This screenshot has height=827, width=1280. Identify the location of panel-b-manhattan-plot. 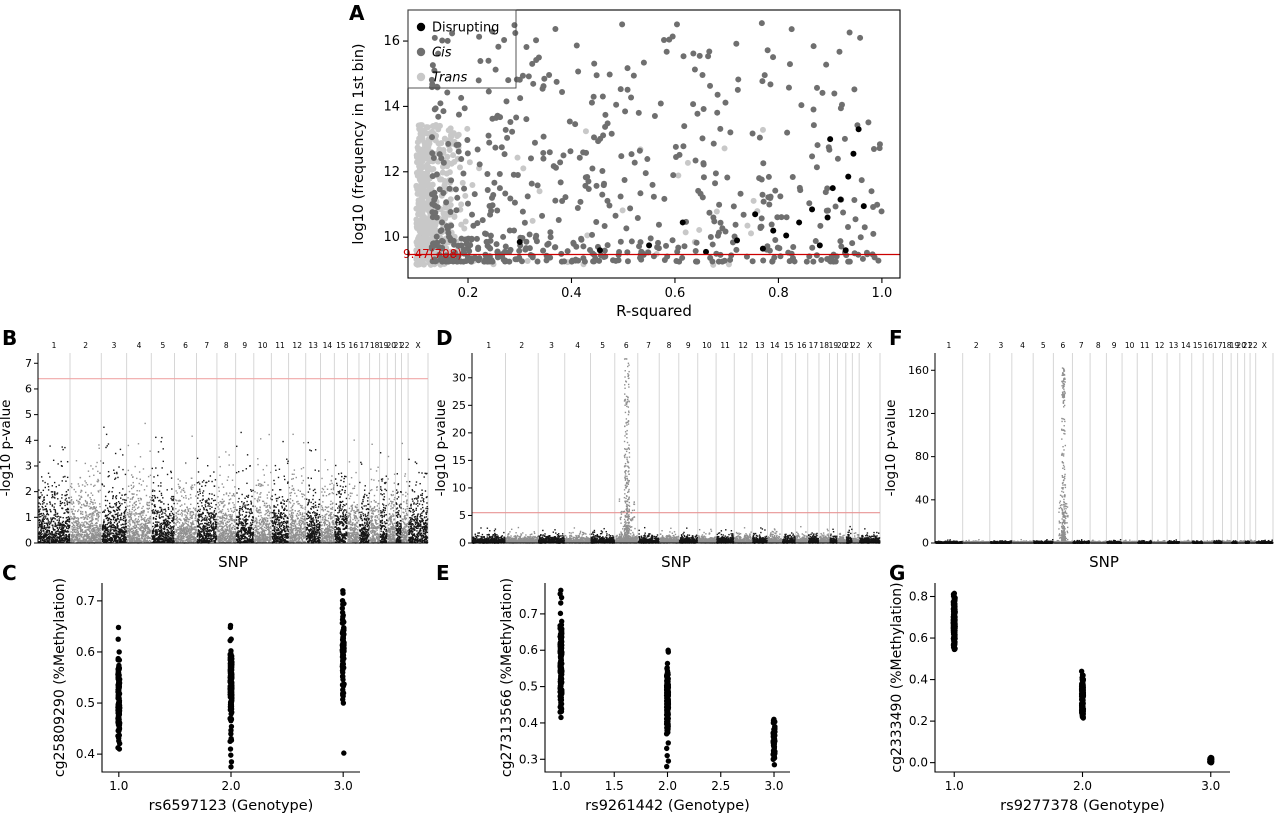
(217, 450).